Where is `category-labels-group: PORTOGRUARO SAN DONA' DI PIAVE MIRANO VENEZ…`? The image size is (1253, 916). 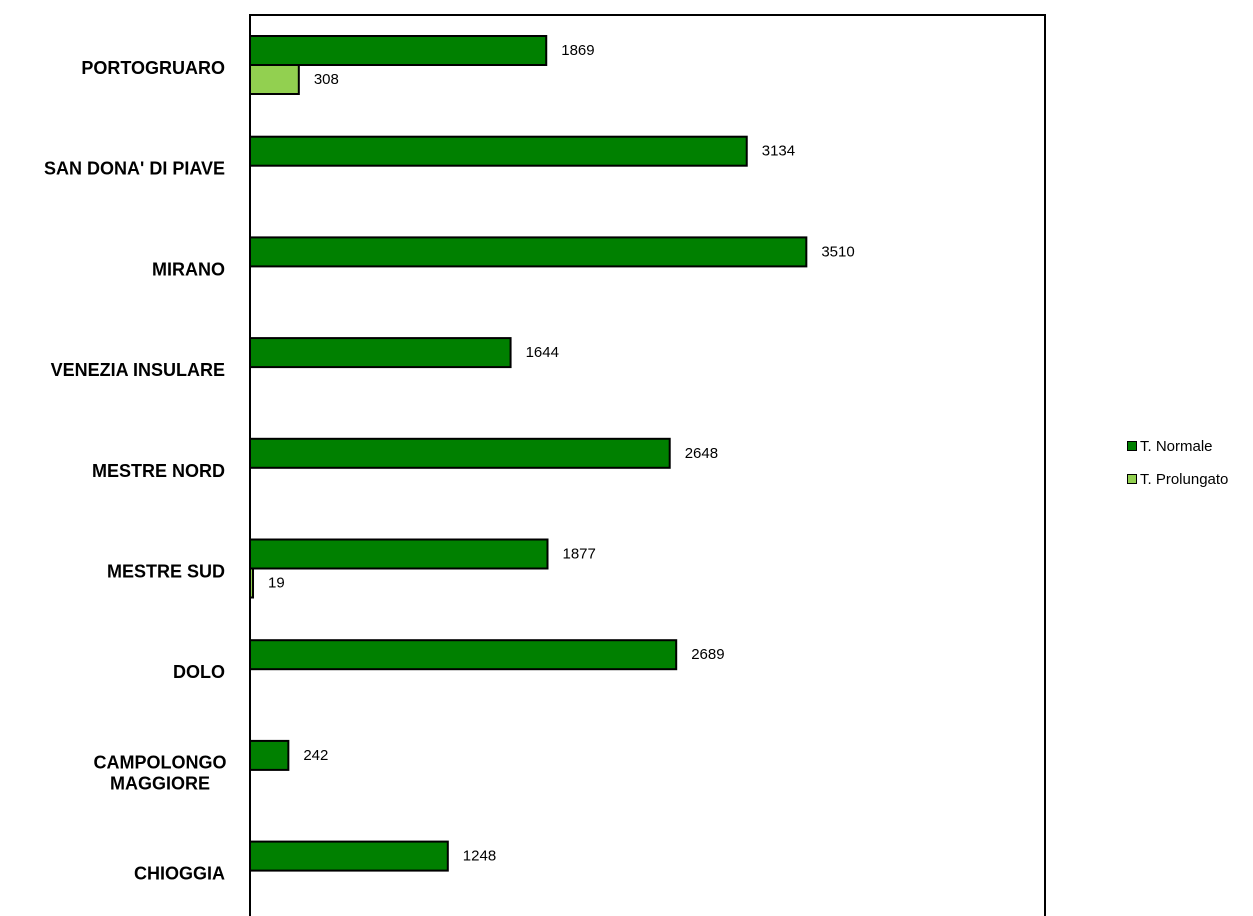 category-labels-group: PORTOGRUARO SAN DONA' DI PIAVE MIRANO VENEZ… is located at coordinates (135, 471).